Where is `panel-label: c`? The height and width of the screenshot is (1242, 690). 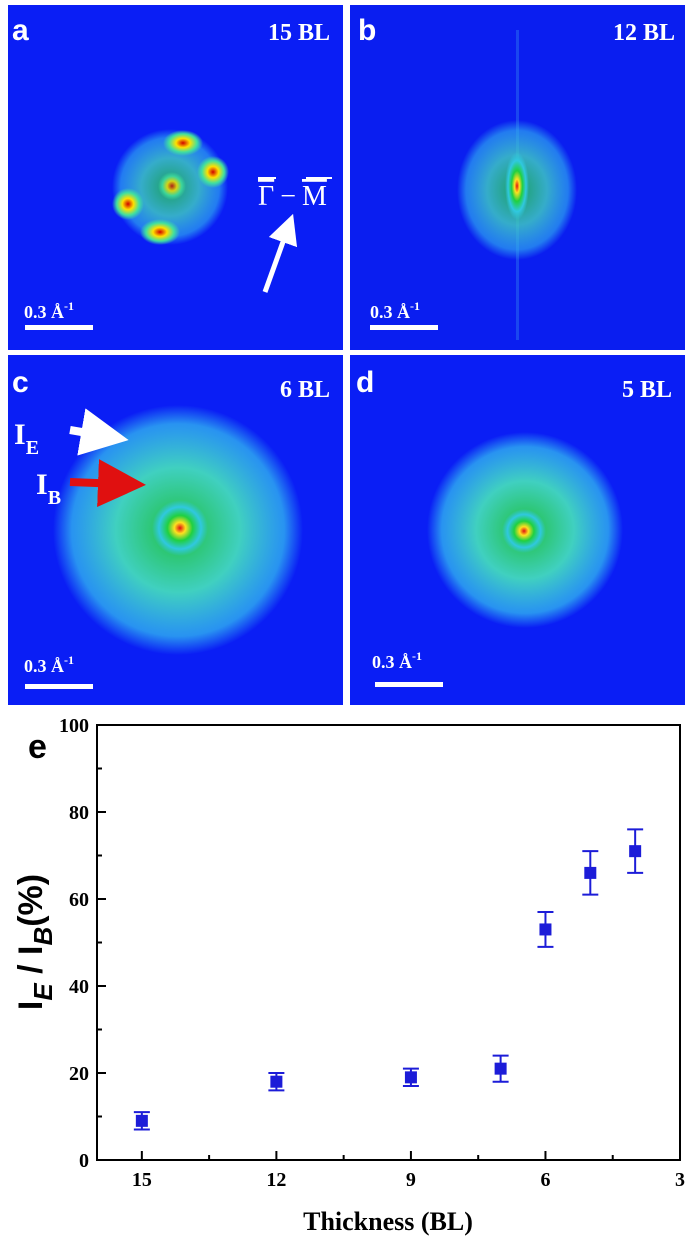
panel-label: c is located at coordinates (20, 382).